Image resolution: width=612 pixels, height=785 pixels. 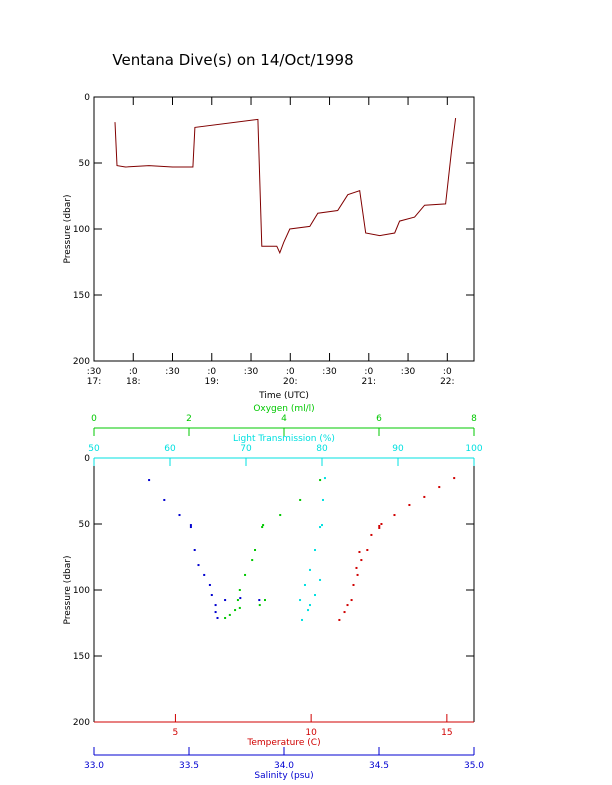 What do you see at coordinates (311, 733) in the screenshot?
I see `x-tick-label: 10` at bounding box center [311, 733].